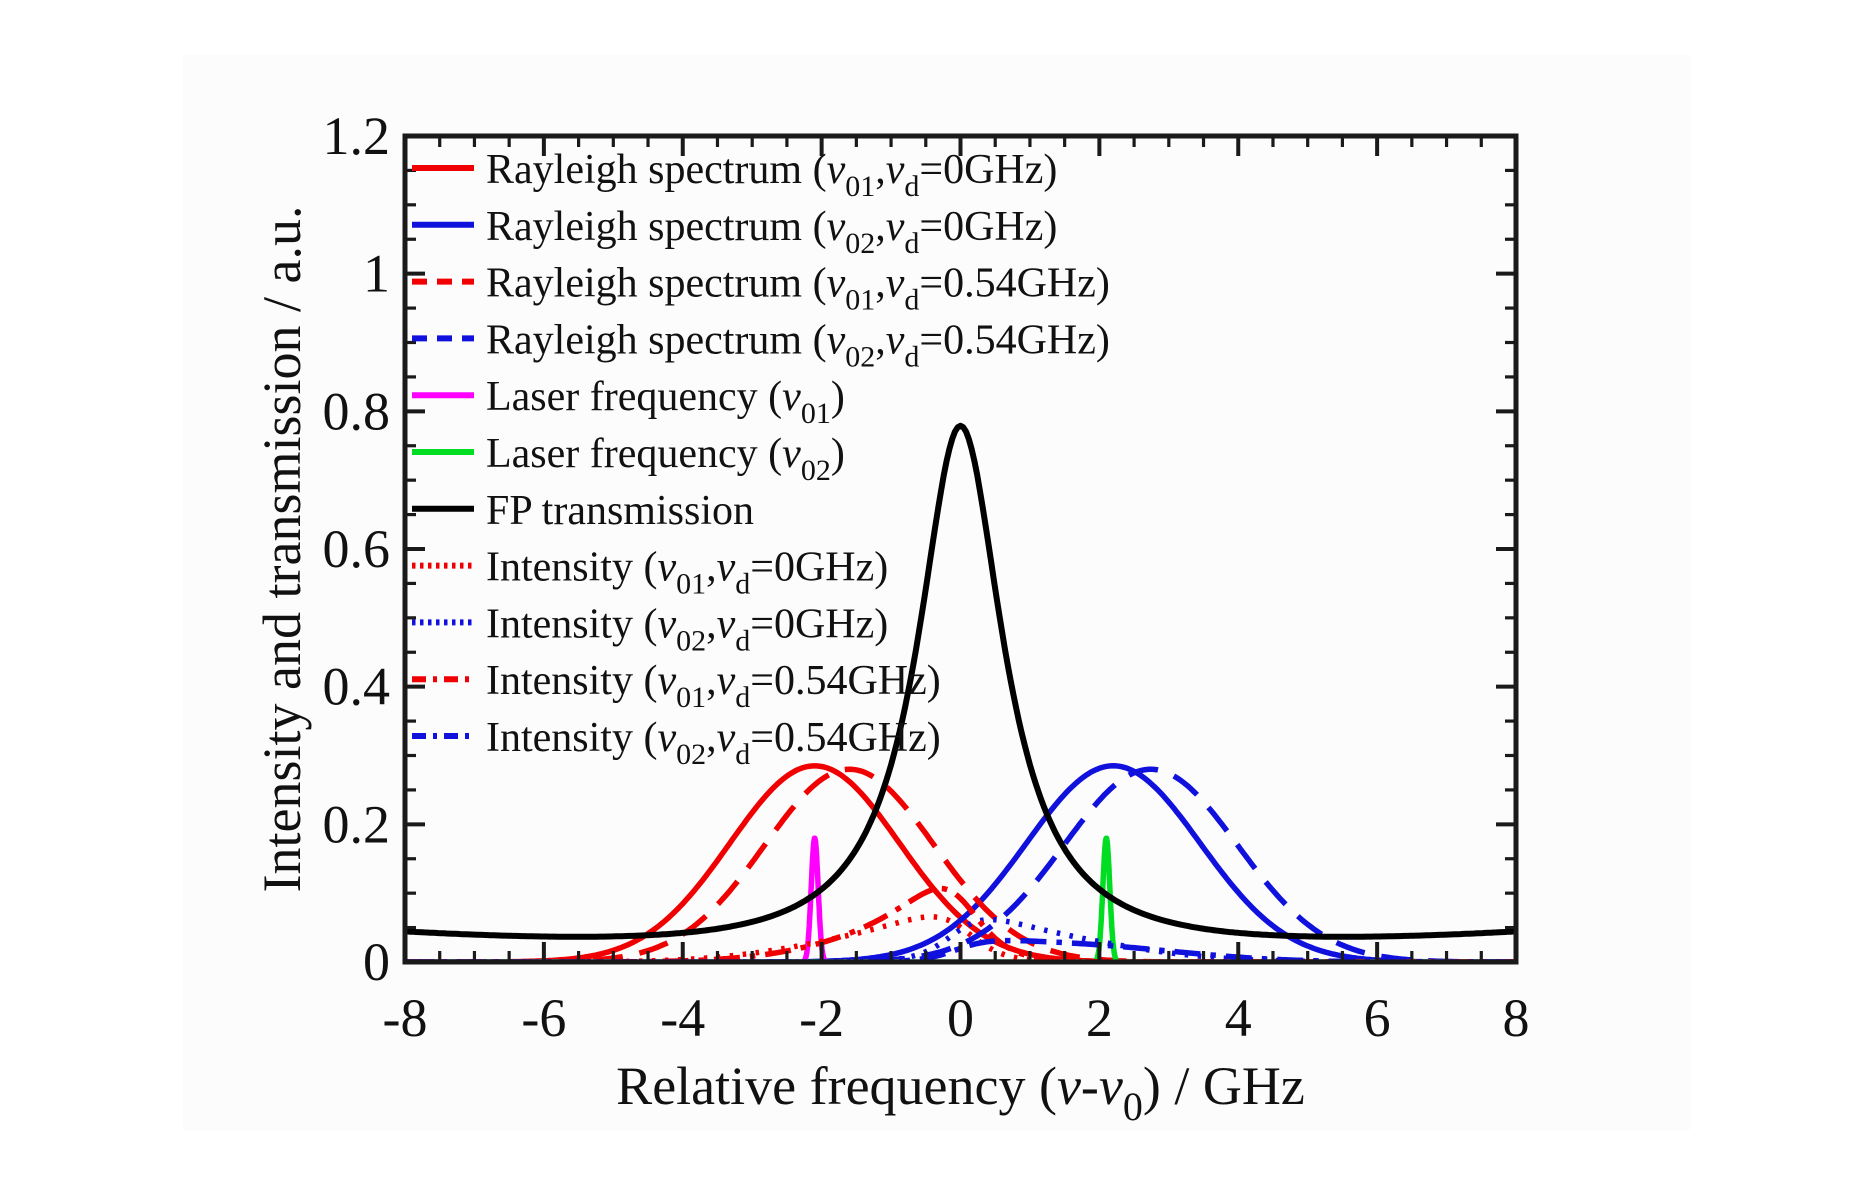  I want to click on legend-label: Intensity (ν02,νd=0.54GHz), so click(713, 743).